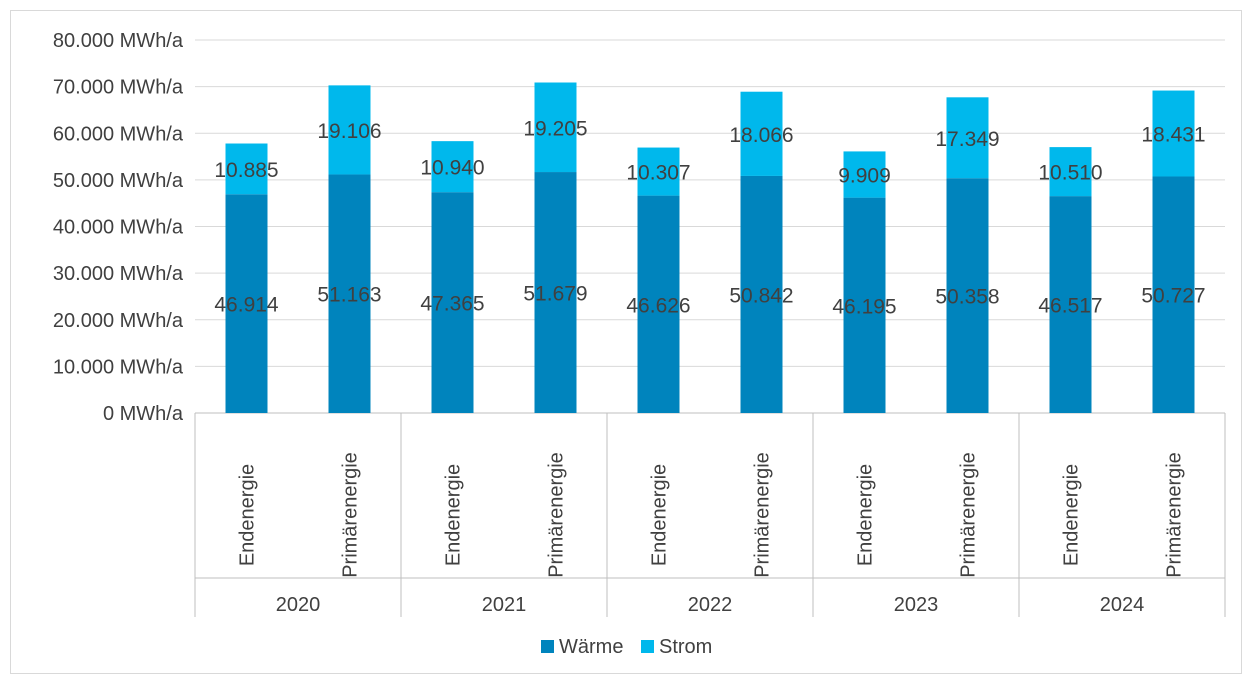 This screenshot has height=682, width=1251. I want to click on y-tick-label: 60.000 MWh/a, so click(118, 134).